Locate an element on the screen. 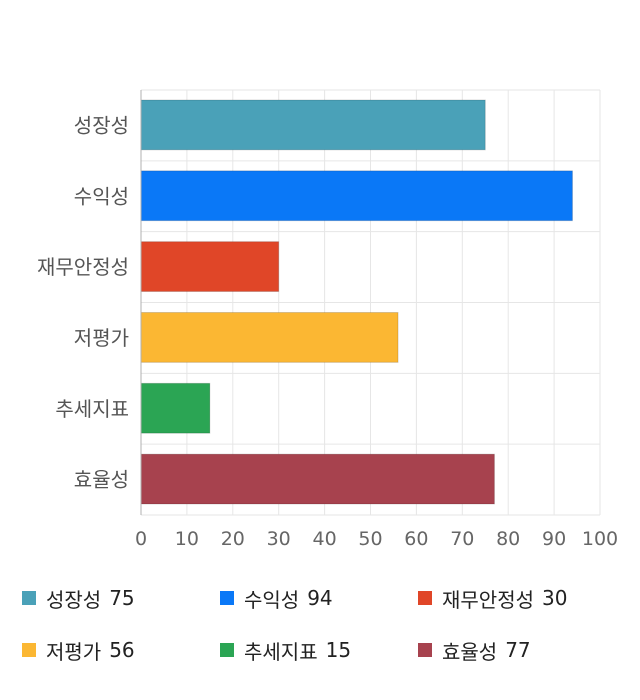  legend-value: 15 is located at coordinates (338, 650).